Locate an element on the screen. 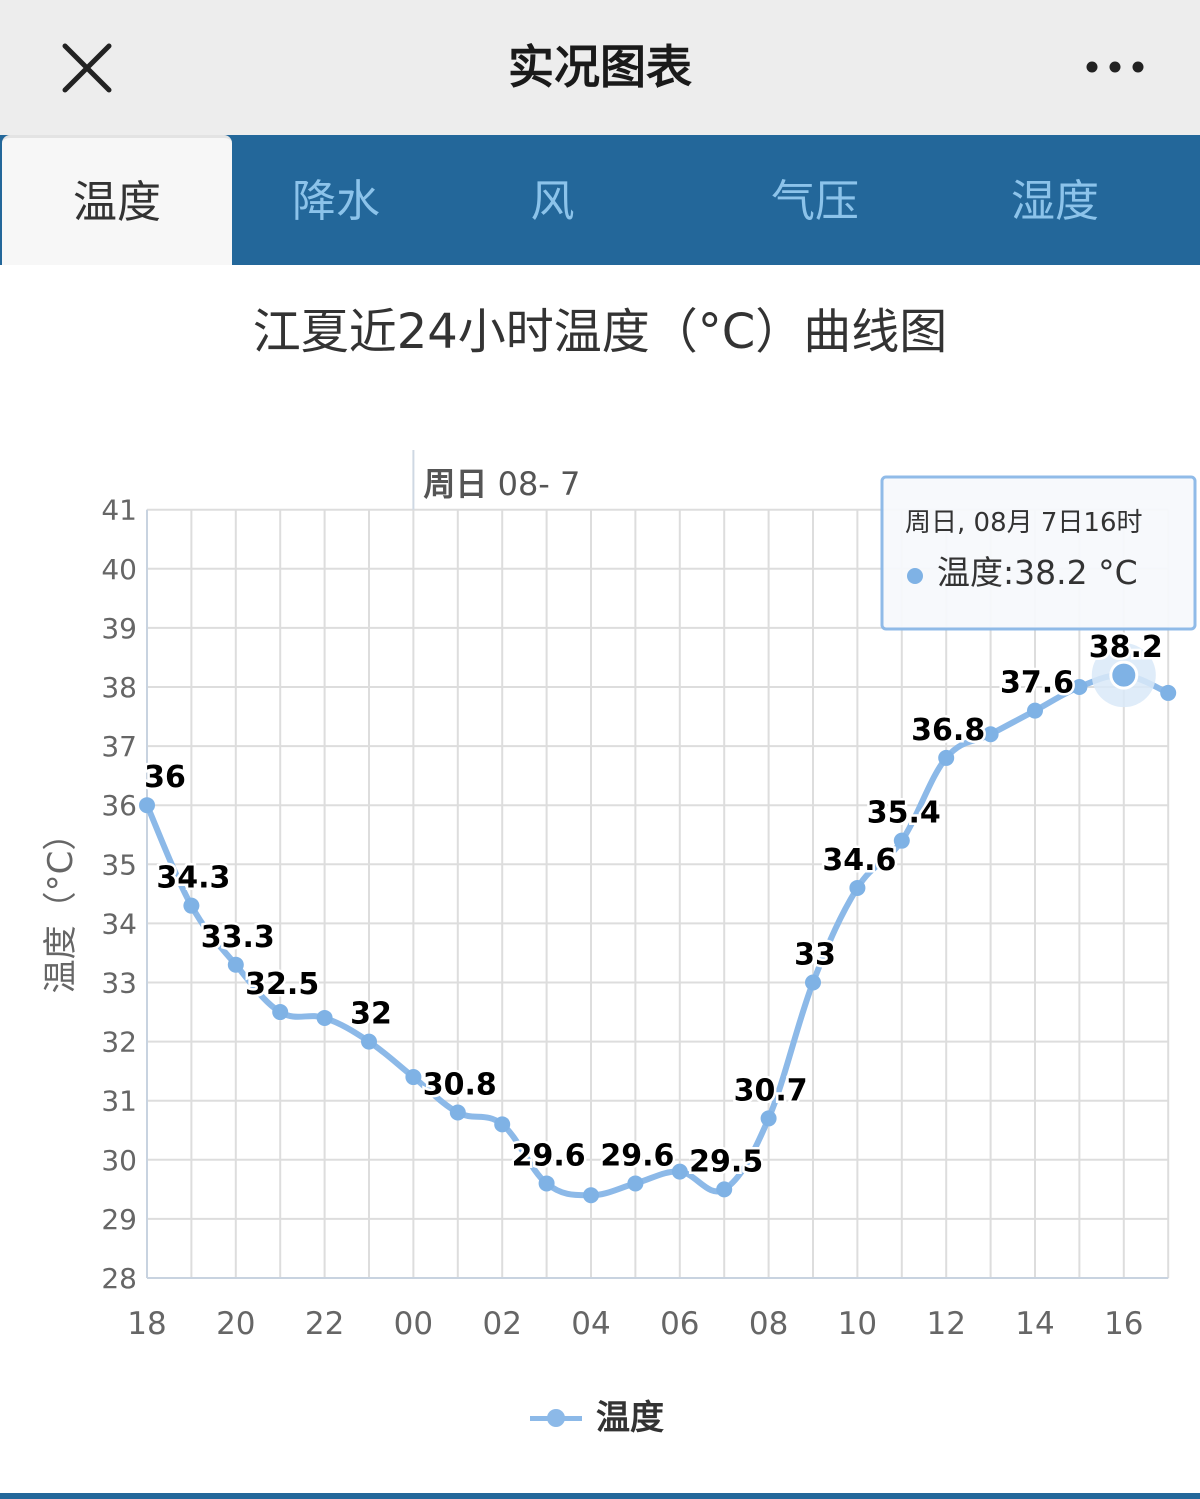 This screenshot has height=1499, width=1200. x-tick-label: 14 is located at coordinates (1034, 1324).